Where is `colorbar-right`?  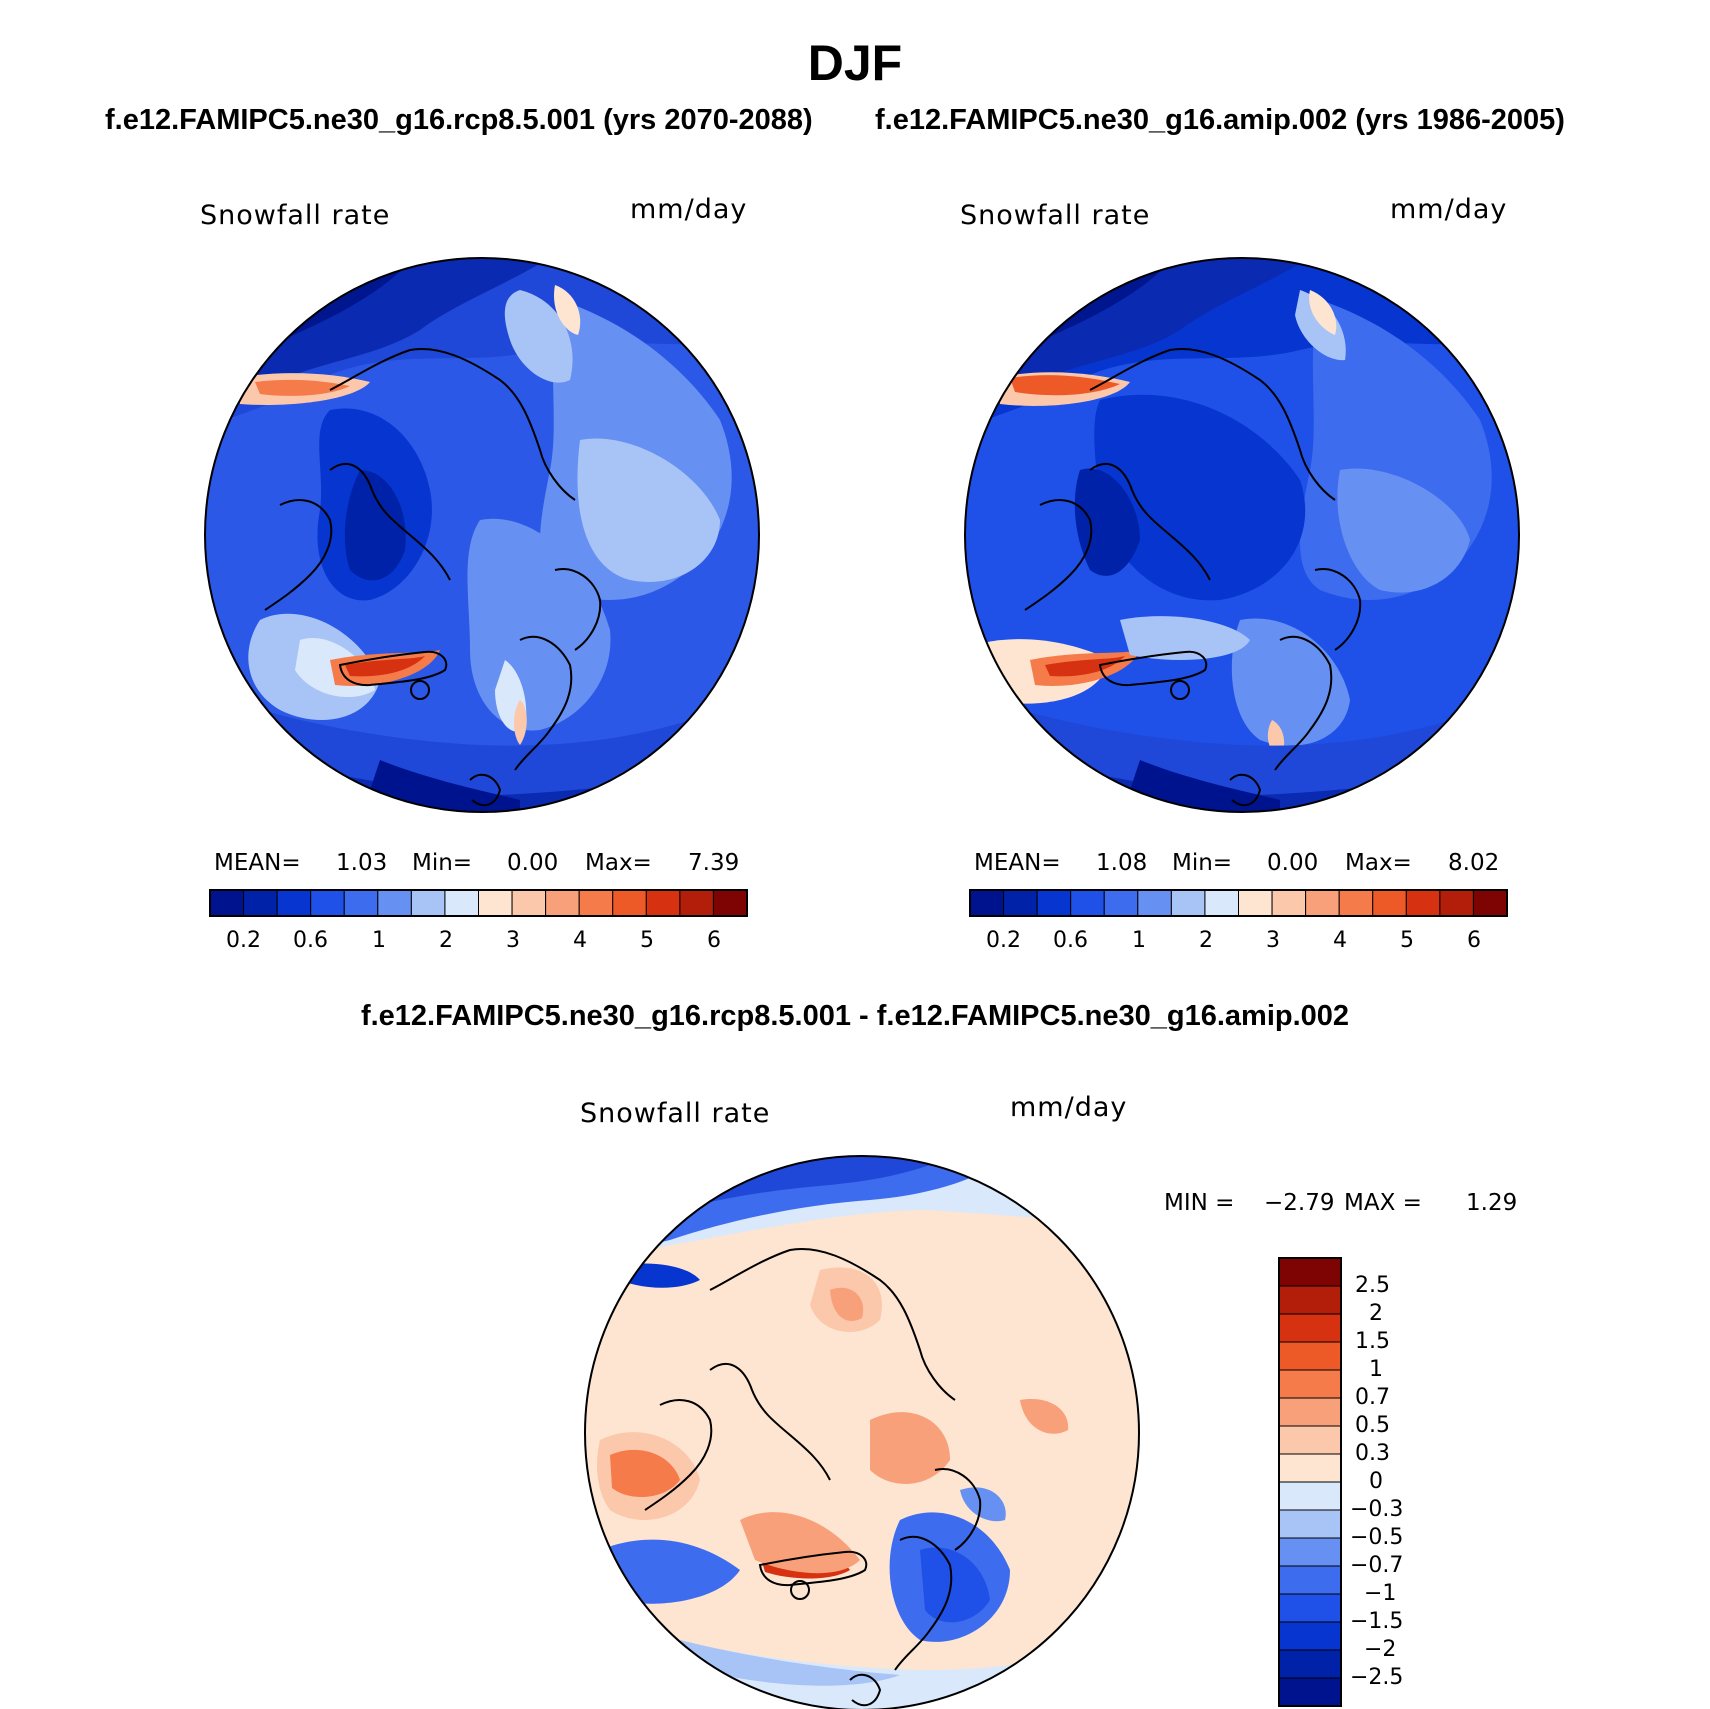
colorbar-right is located at coordinates (1238, 903).